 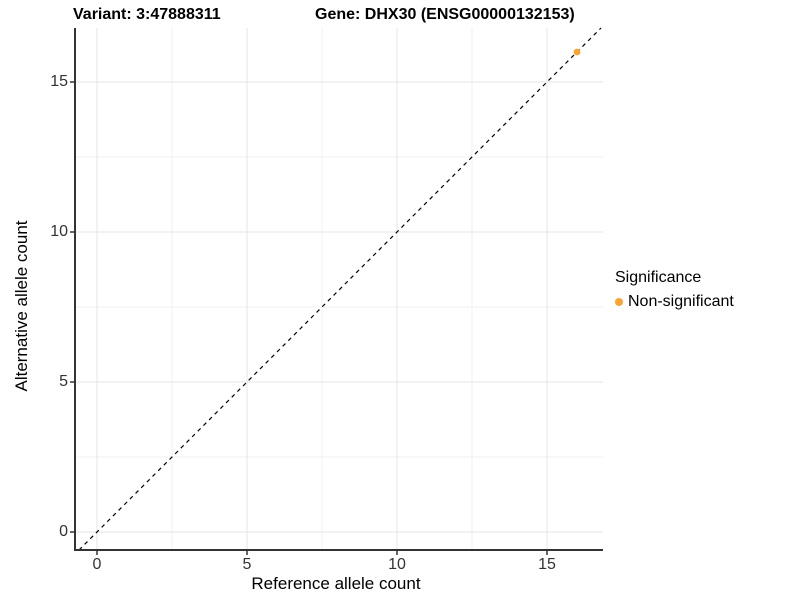 I want to click on y-axis-title: Alternative allele count, so click(x=21, y=306).